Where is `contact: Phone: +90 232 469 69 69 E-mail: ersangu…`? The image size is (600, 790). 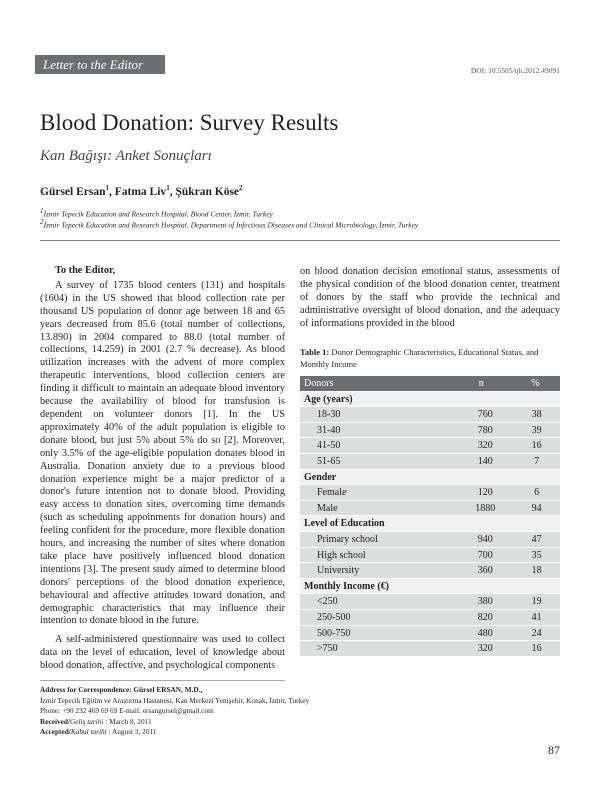 contact: Phone: +90 232 469 69 69 E-mail: ersangu… is located at coordinates (127, 710).